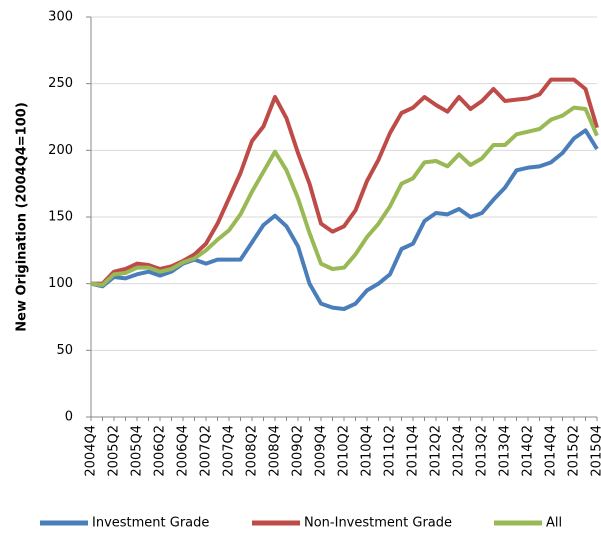 The width and height of the screenshot is (601, 542). Describe the element at coordinates (137, 451) in the screenshot. I see `x-tick-label: 2005Q4` at that location.